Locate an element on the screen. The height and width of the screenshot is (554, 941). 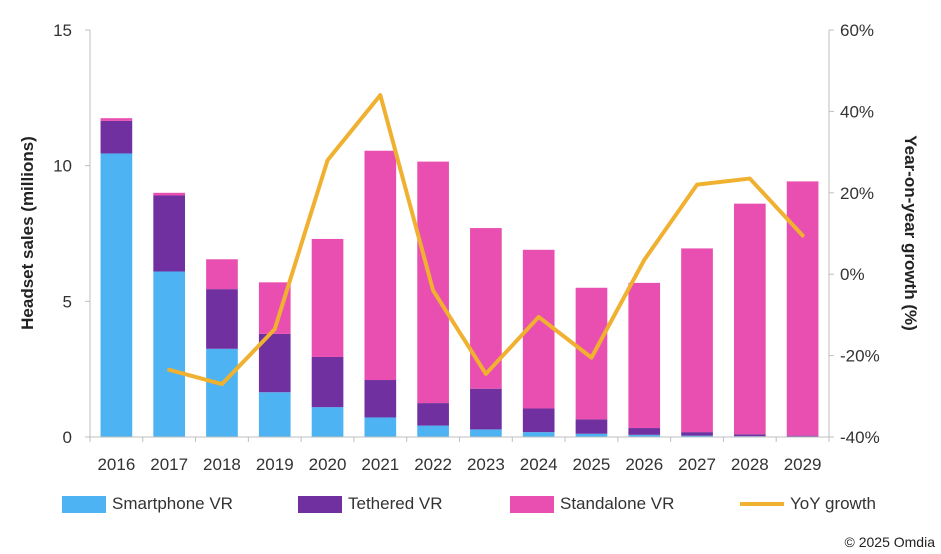
x-tick-label-2027: 2027 is located at coordinates (697, 464).